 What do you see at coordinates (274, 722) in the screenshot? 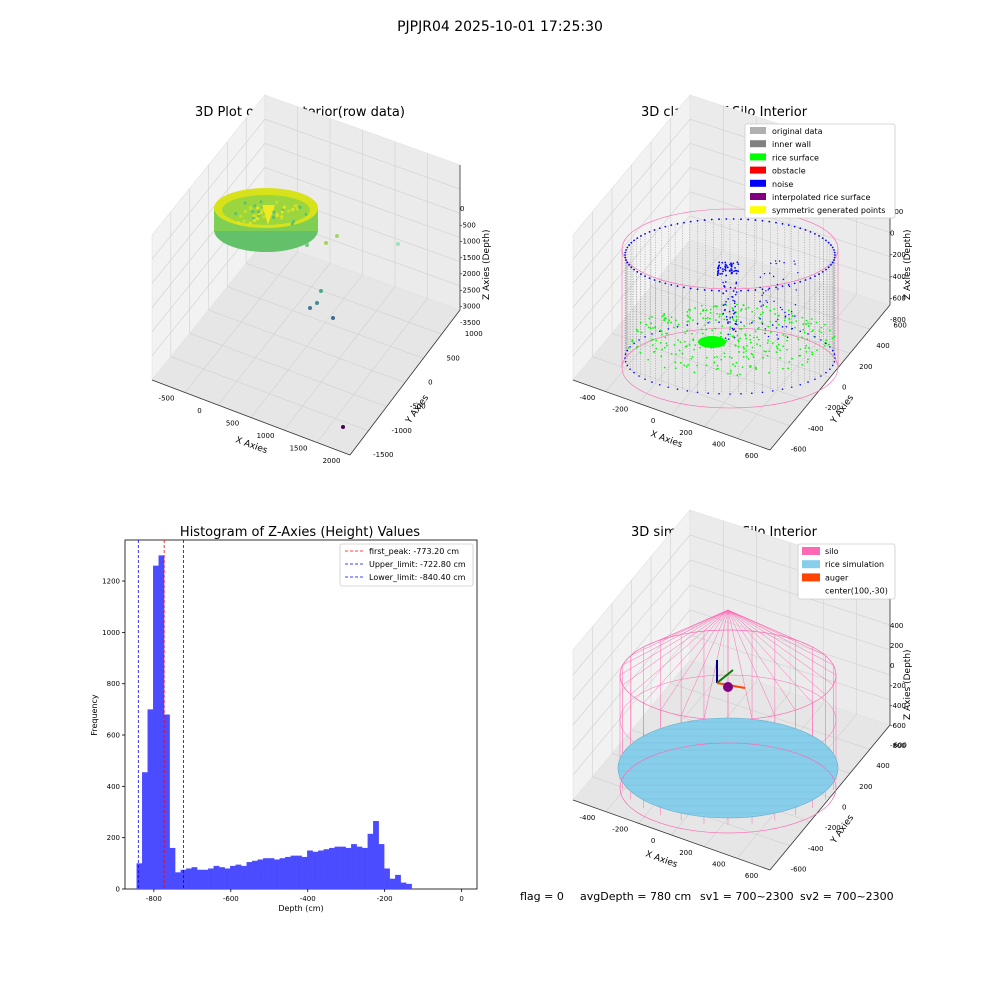
I see `histogram-bars` at bounding box center [274, 722].